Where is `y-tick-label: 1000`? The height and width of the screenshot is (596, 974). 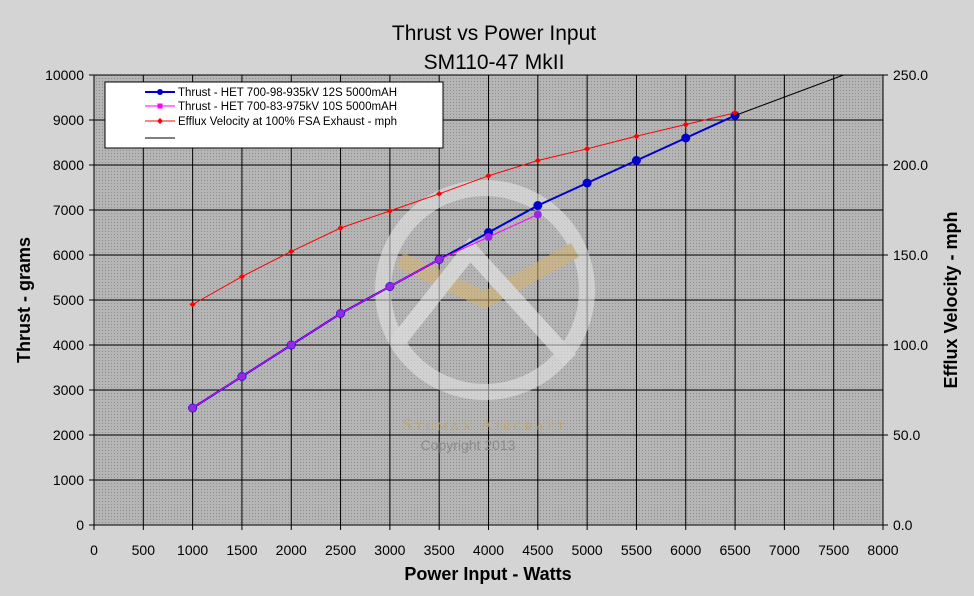
y-tick-label: 1000 is located at coordinates (68, 480).